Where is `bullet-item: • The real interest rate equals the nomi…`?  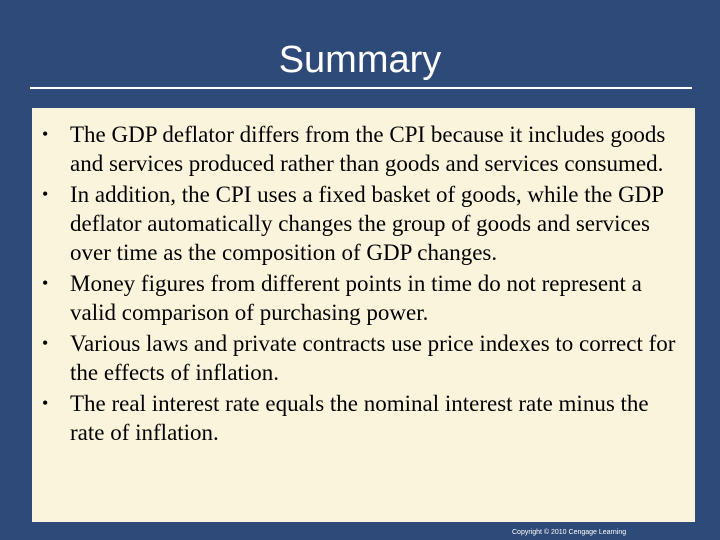 bullet-item: • The real interest rate equals the nomi… is located at coordinates (358, 418).